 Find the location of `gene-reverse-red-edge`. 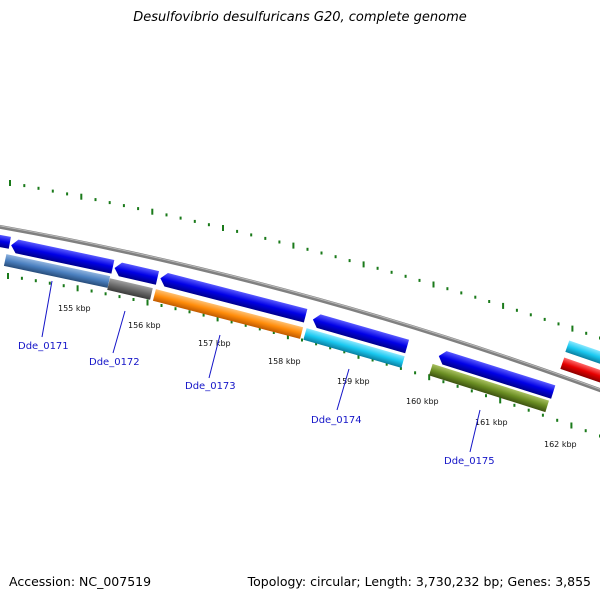

gene-reverse-red-edge is located at coordinates (580, 371).